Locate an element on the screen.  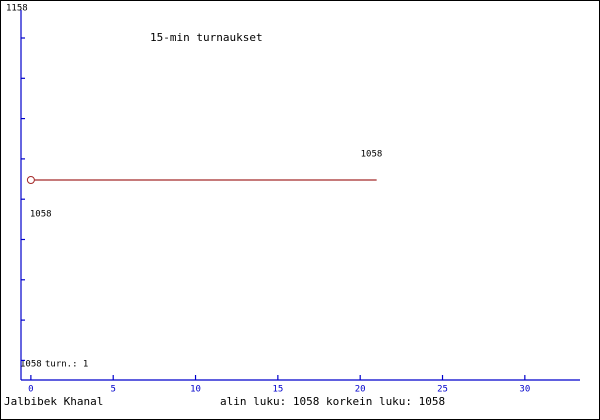
x-tick-label: 0 is located at coordinates (30, 390).